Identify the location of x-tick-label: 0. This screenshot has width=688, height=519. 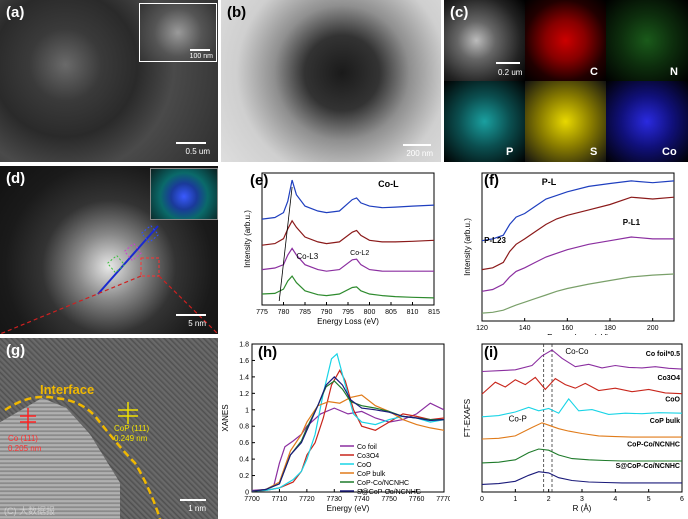
(482, 499).